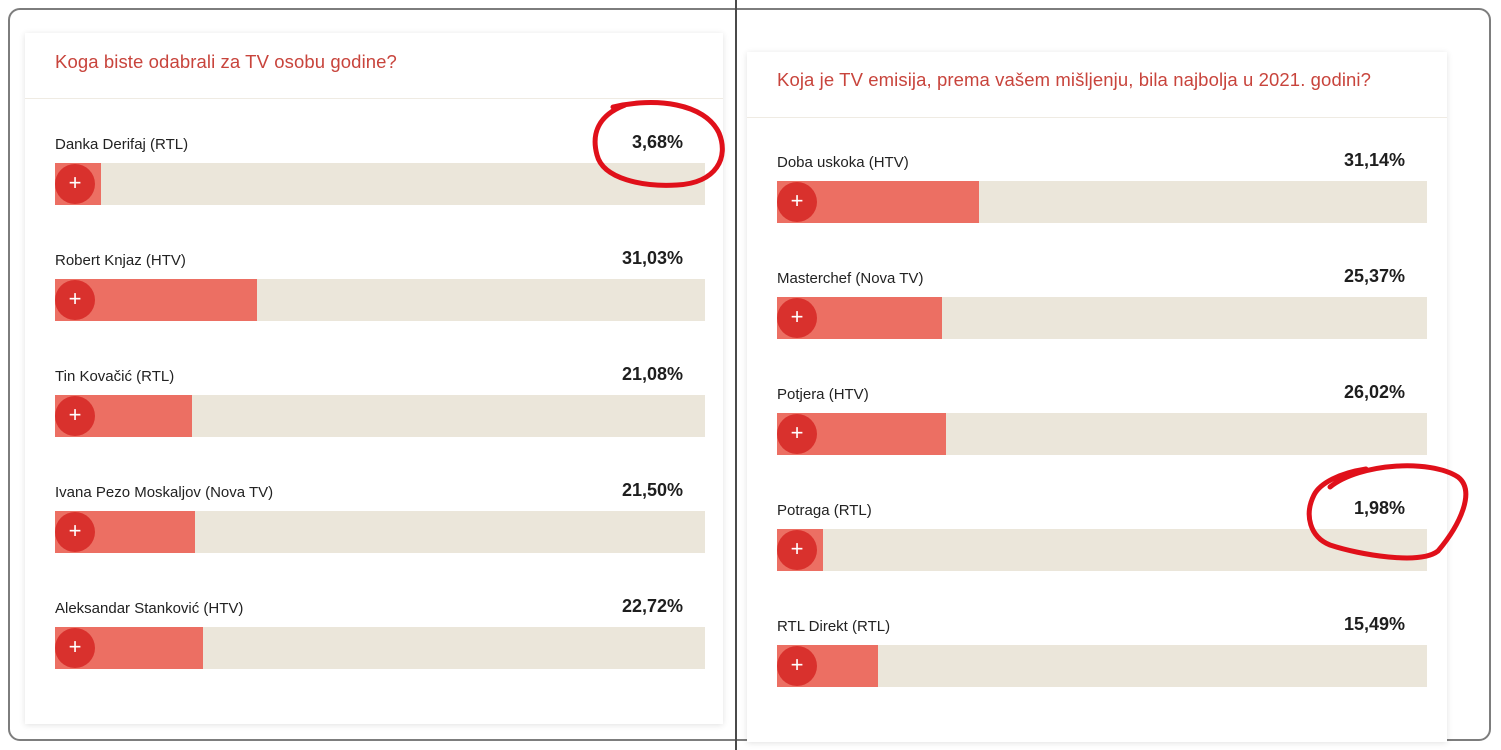  I want to click on screenshot-divider, so click(736, 375).